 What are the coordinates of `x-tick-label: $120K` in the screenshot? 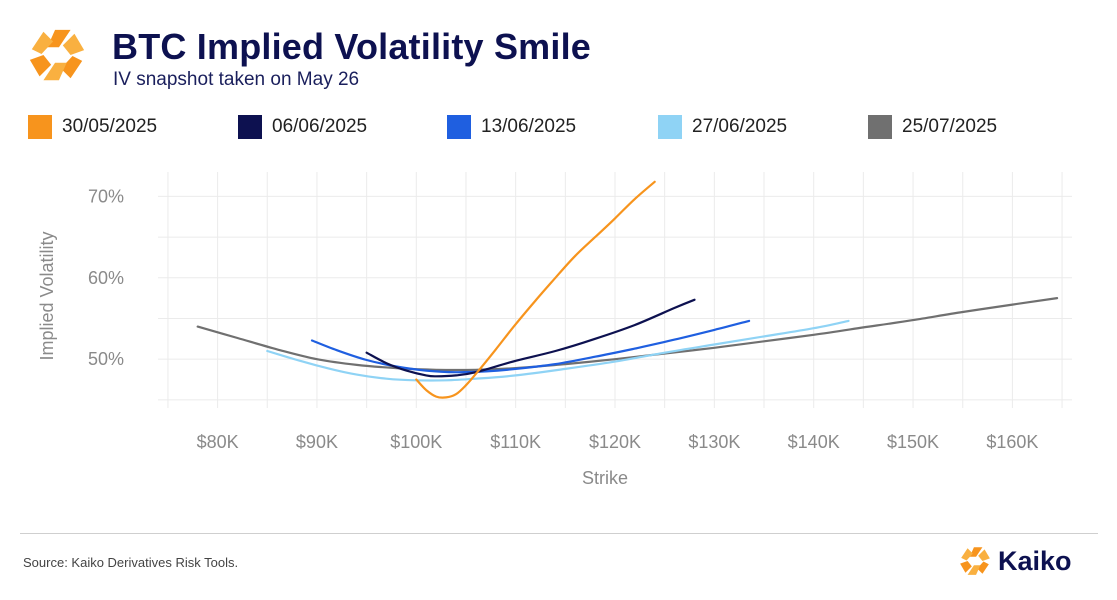 It's located at (615, 442).